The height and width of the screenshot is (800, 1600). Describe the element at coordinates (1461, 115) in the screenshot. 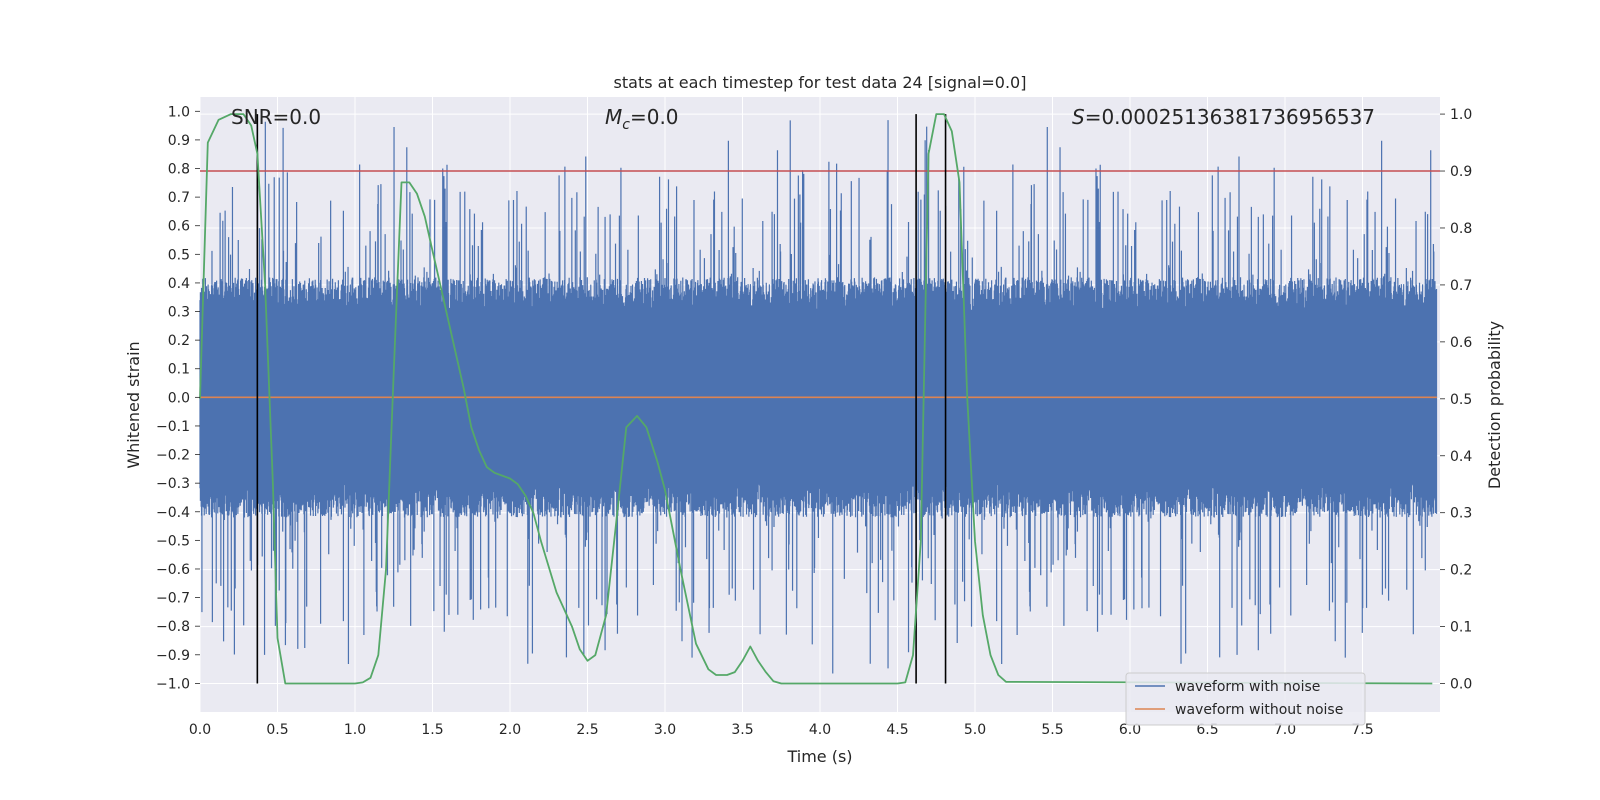

I see `y-right-tick-label: 1.0` at that location.